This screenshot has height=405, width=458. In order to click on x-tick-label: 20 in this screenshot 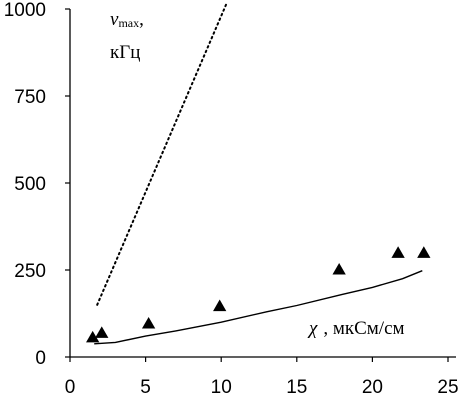, I will do `click(372, 387)`.